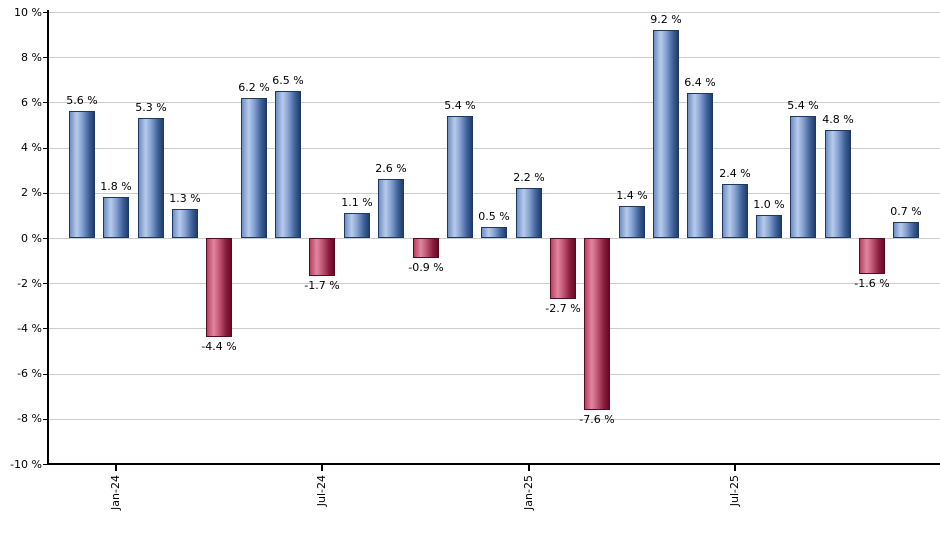 This screenshot has height=550, width=940. What do you see at coordinates (322, 285) in the screenshot?
I see `bar-value-label: -1.7 %` at bounding box center [322, 285].